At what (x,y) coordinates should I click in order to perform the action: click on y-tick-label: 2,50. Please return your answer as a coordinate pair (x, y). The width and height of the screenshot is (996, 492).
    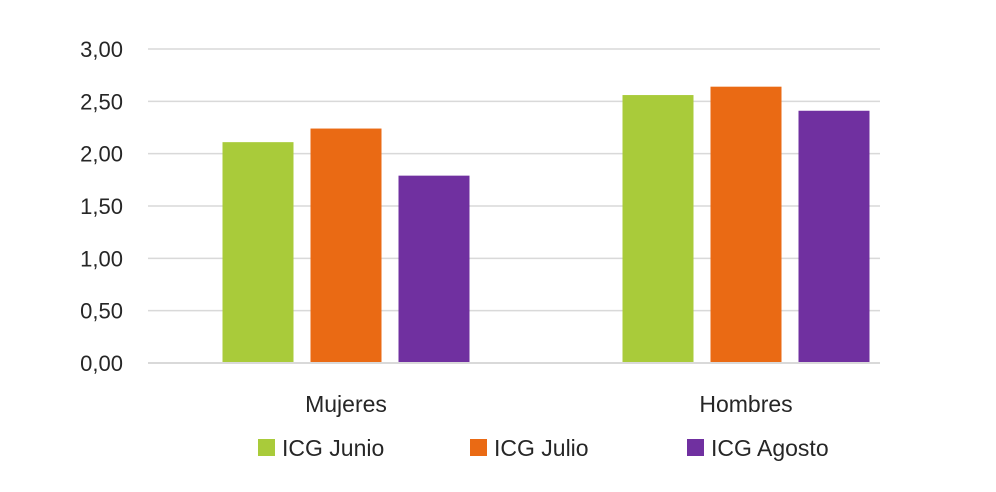
    Looking at the image, I should click on (101, 101).